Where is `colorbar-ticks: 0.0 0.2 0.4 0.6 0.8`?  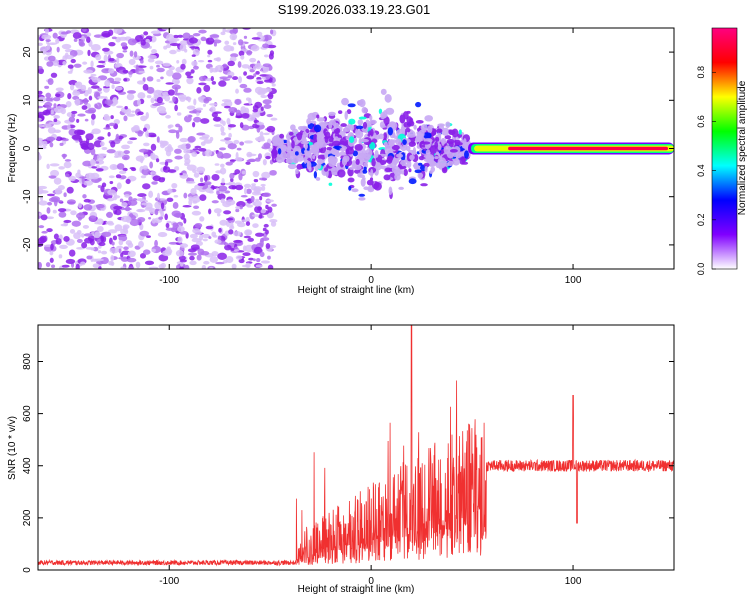 colorbar-ticks: 0.0 0.2 0.4 0.6 0.8 is located at coordinates (706, 170).